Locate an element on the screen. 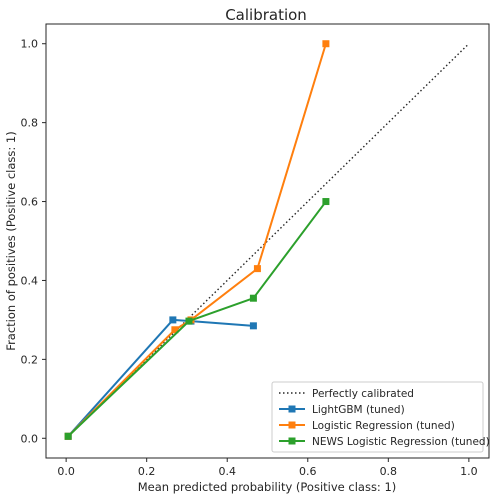  y-tick-label: 0.6 is located at coordinates (30, 202).